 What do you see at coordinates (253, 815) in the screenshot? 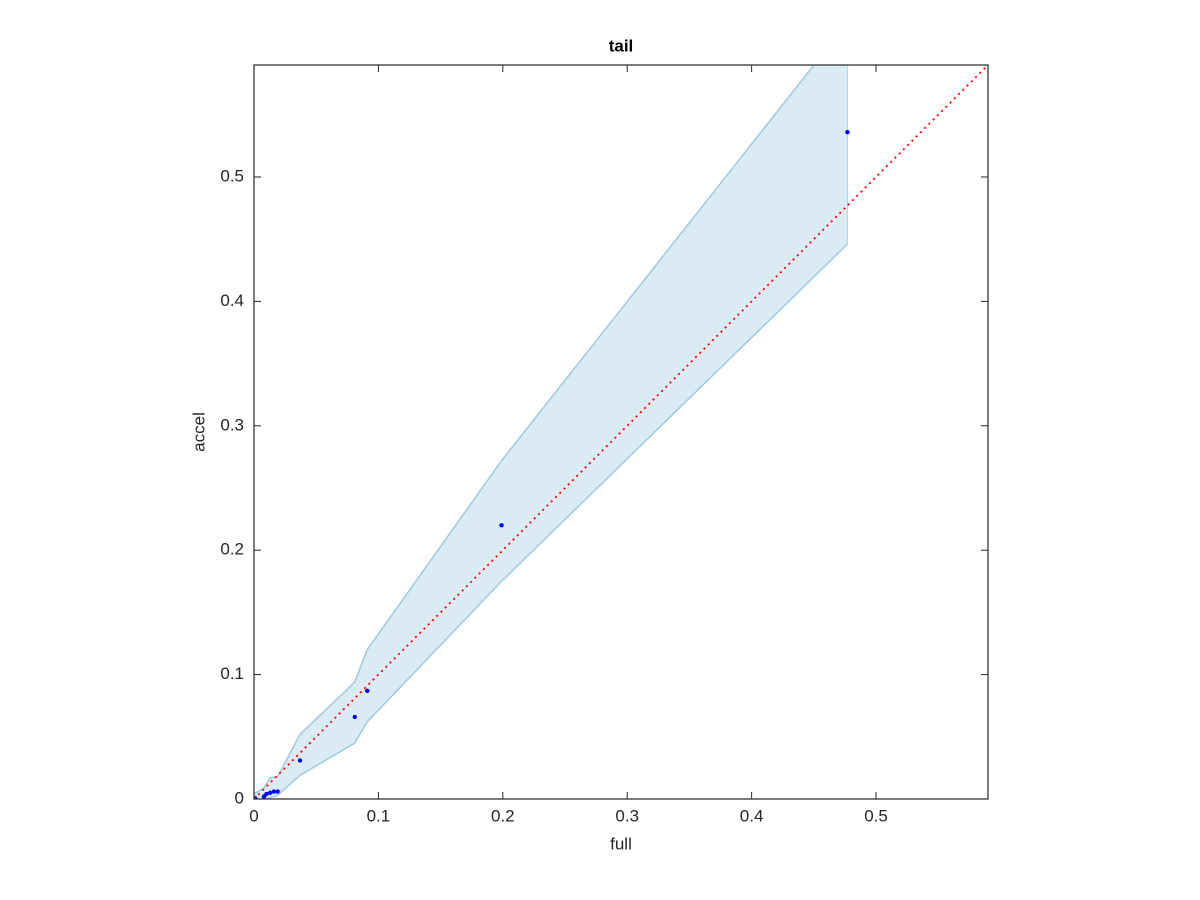
I see `x-tick-label: 0` at bounding box center [253, 815].